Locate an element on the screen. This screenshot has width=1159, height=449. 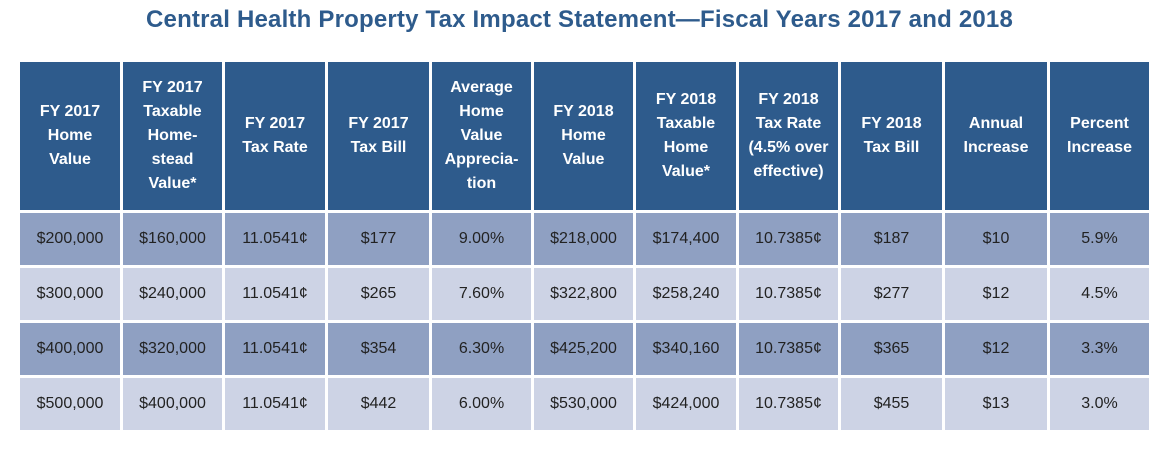
table-cell: $10 is located at coordinates (996, 239).